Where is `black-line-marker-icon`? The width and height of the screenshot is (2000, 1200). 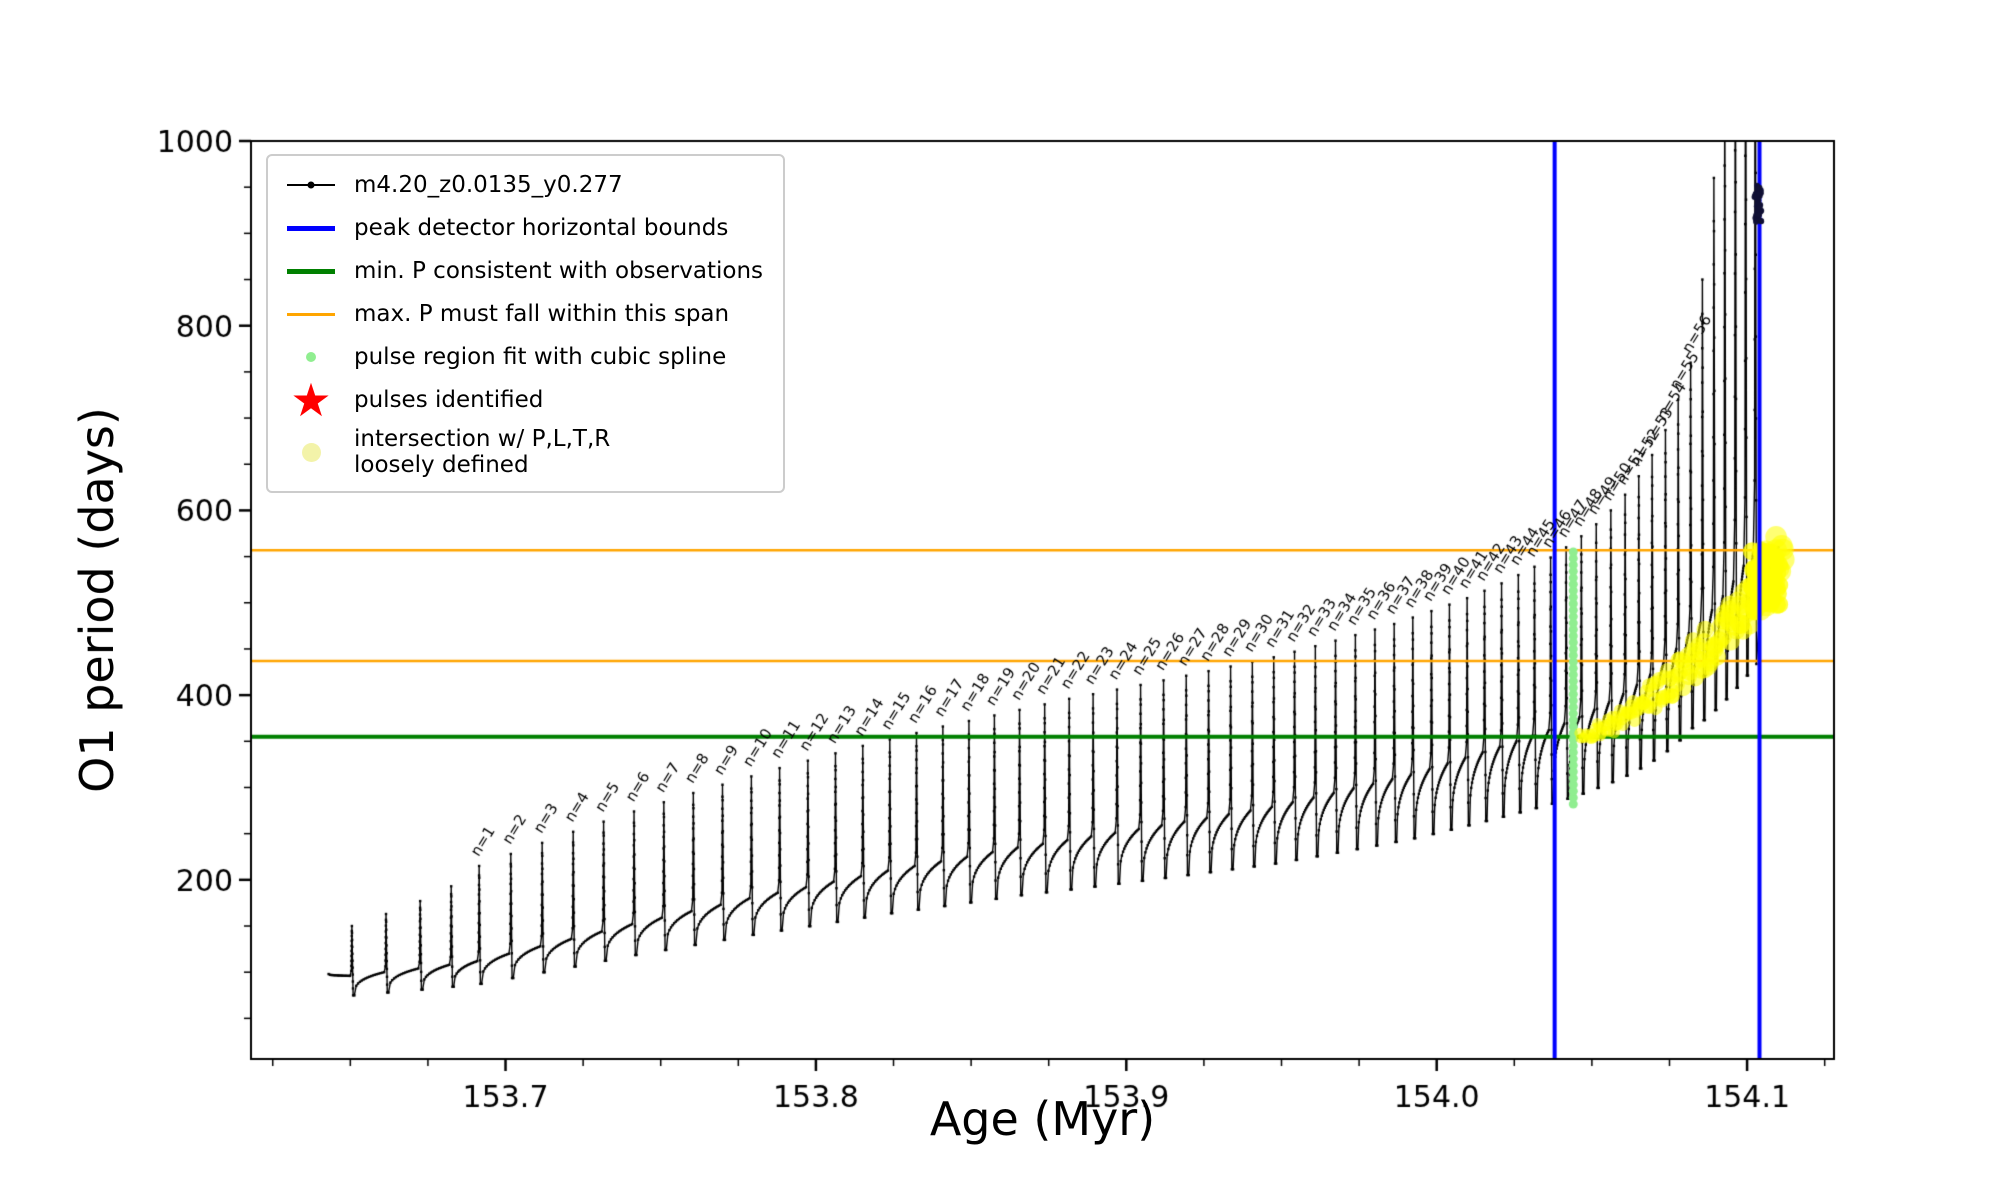
black-line-marker-icon is located at coordinates (311, 185).